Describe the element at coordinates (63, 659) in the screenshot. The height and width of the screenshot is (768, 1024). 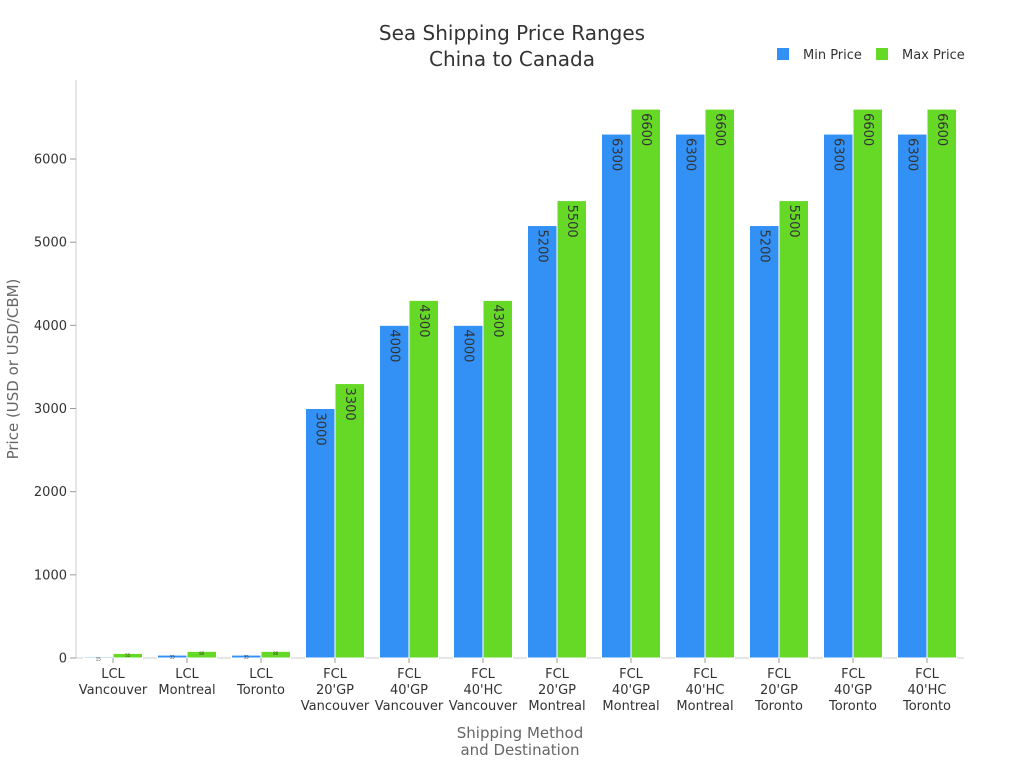
I see `y-tick-label: 0` at that location.